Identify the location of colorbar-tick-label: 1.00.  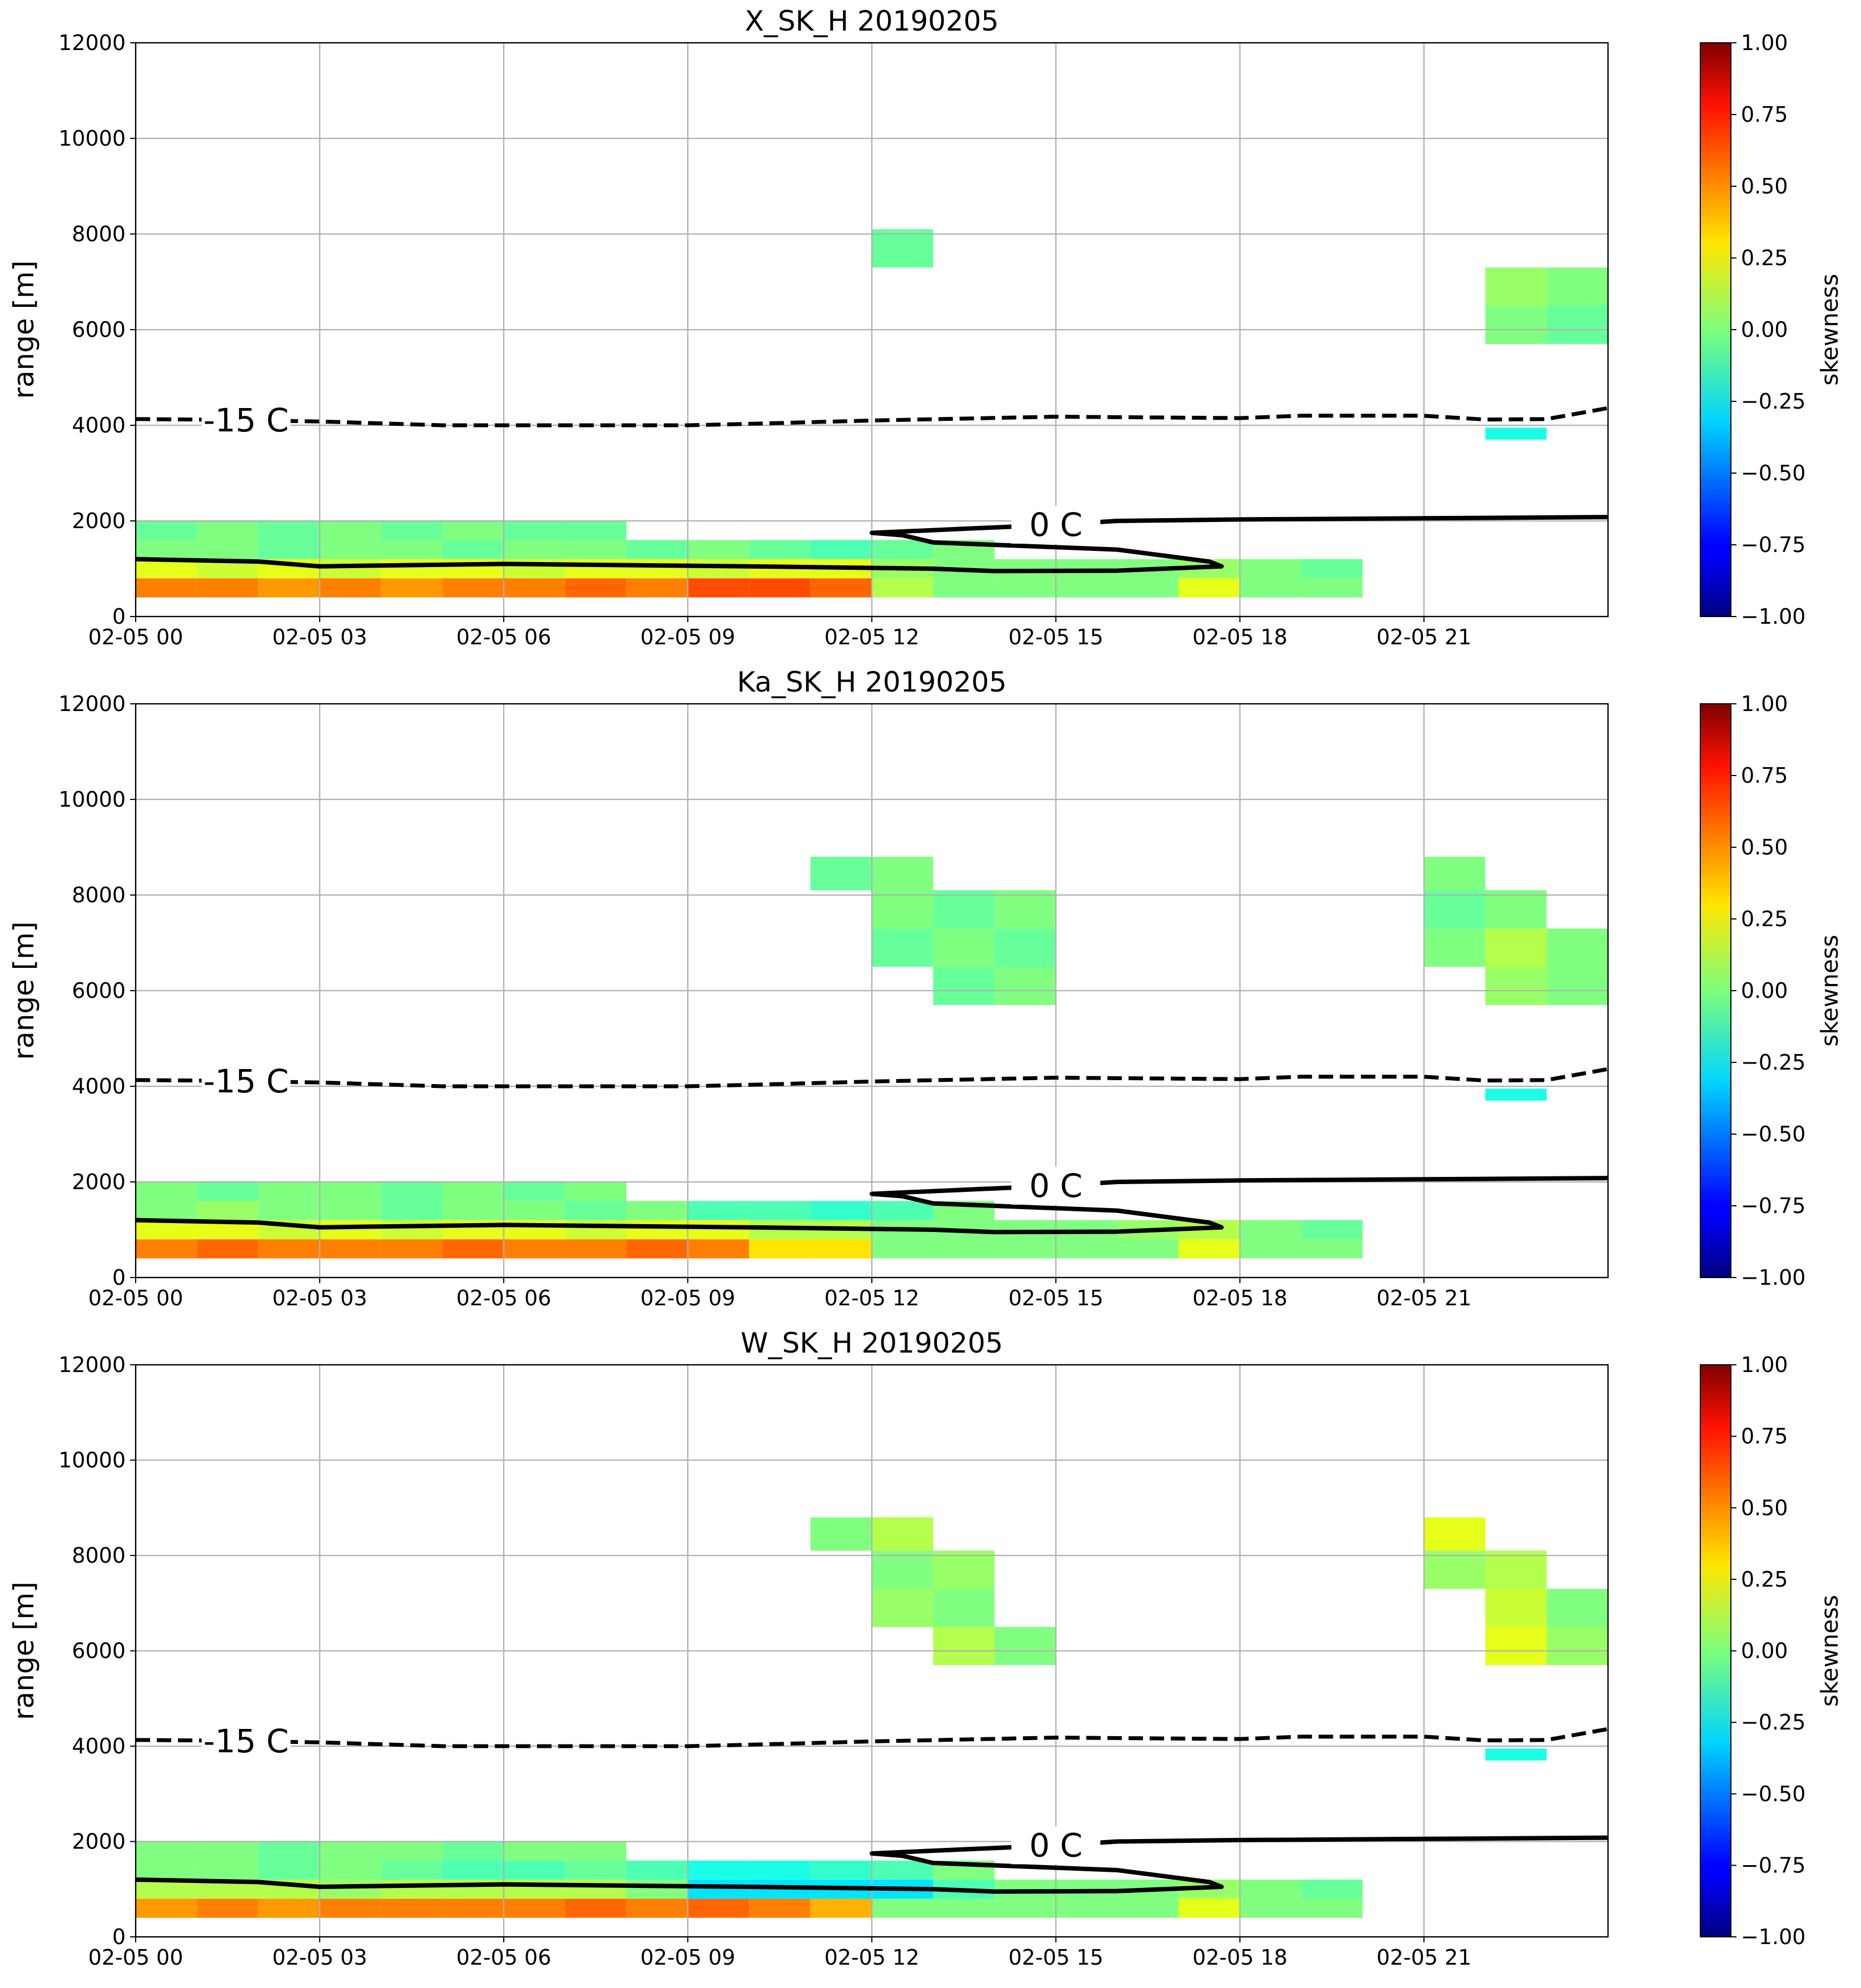
(1764, 1365).